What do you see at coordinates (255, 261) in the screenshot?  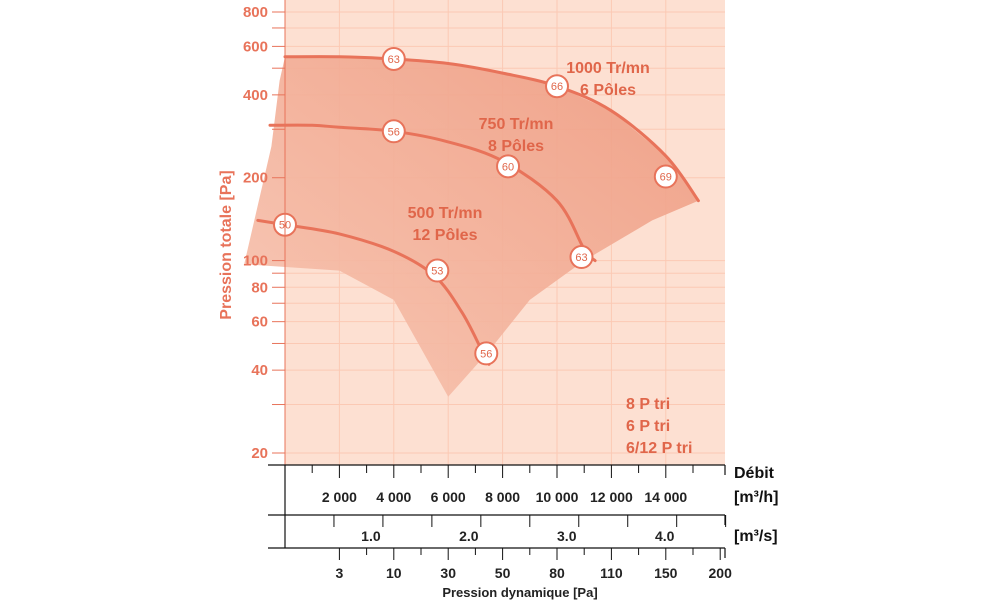 I see `y-tick-label-100: 100` at bounding box center [255, 261].